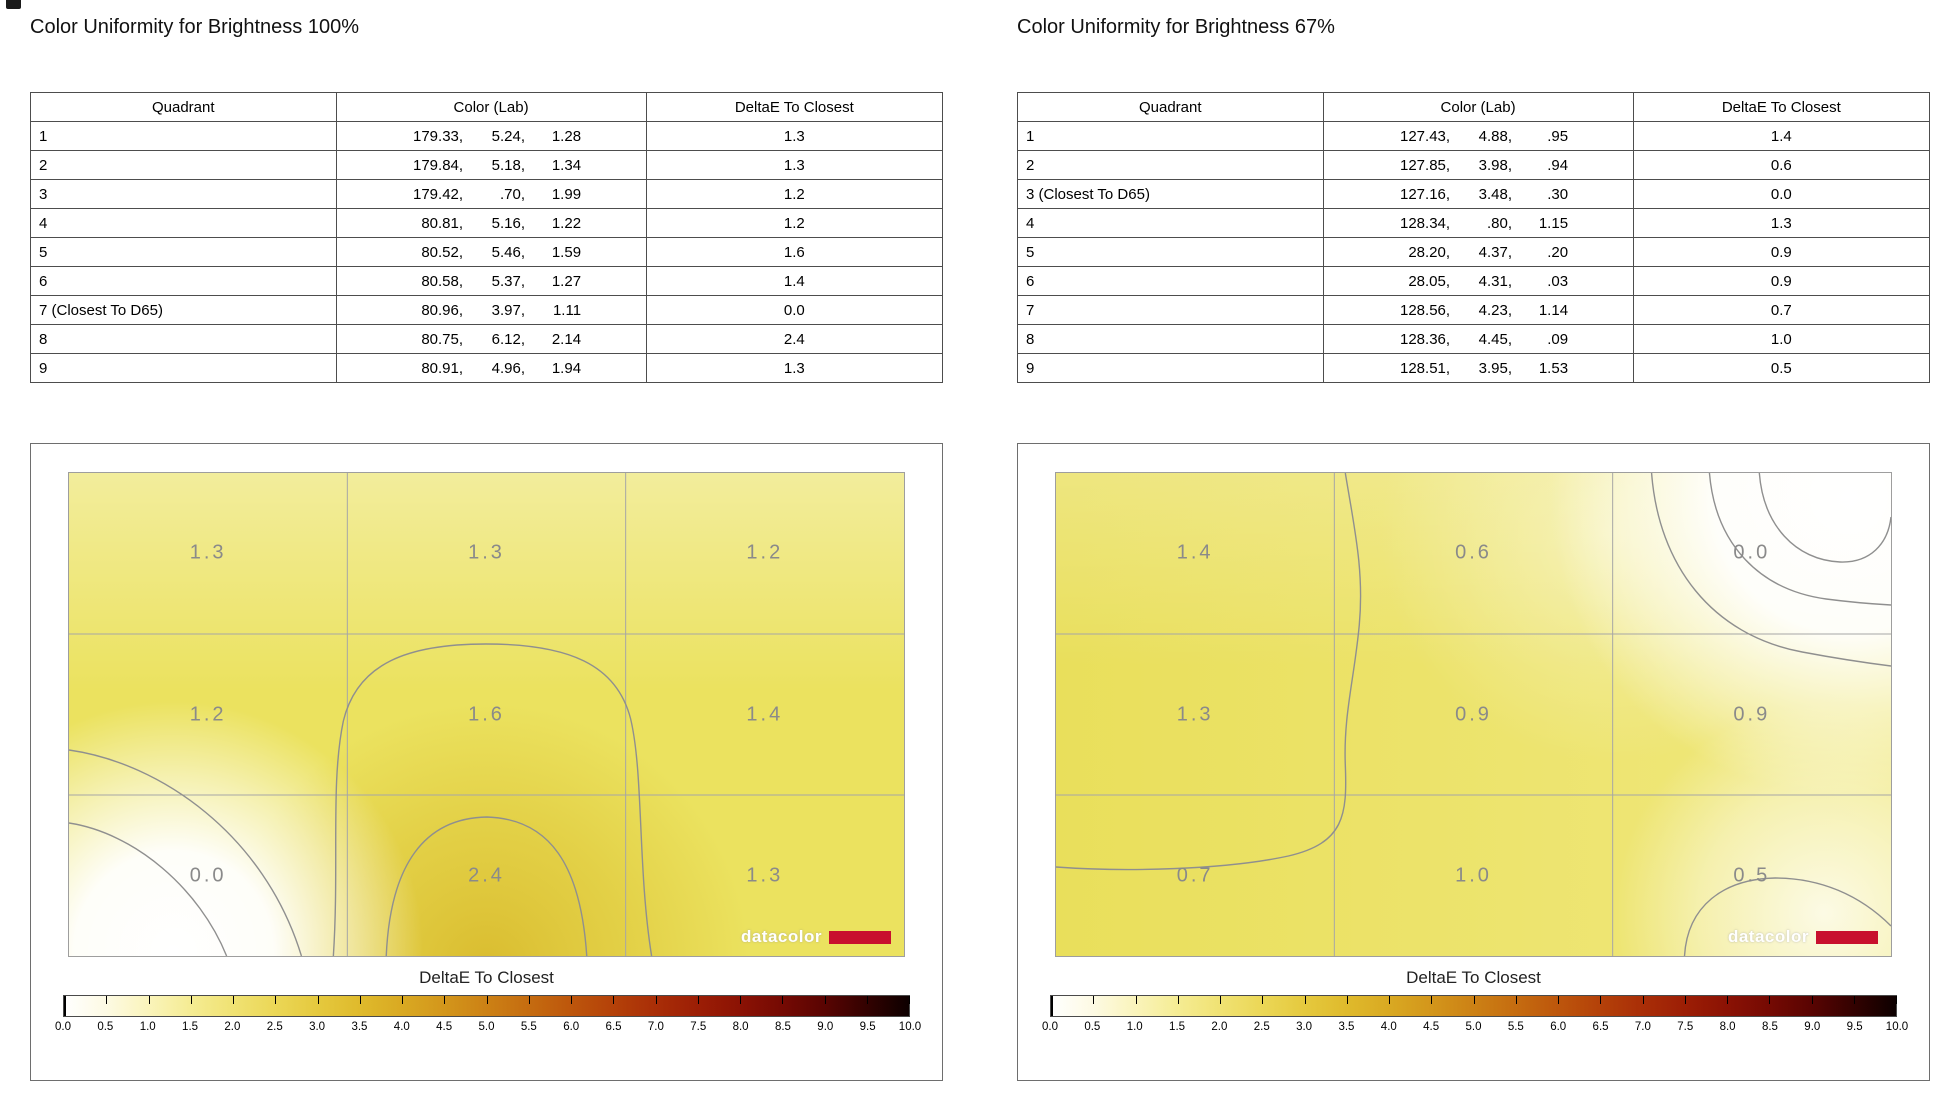  I want to click on datacolor-logo: datacolor, so click(1803, 937).